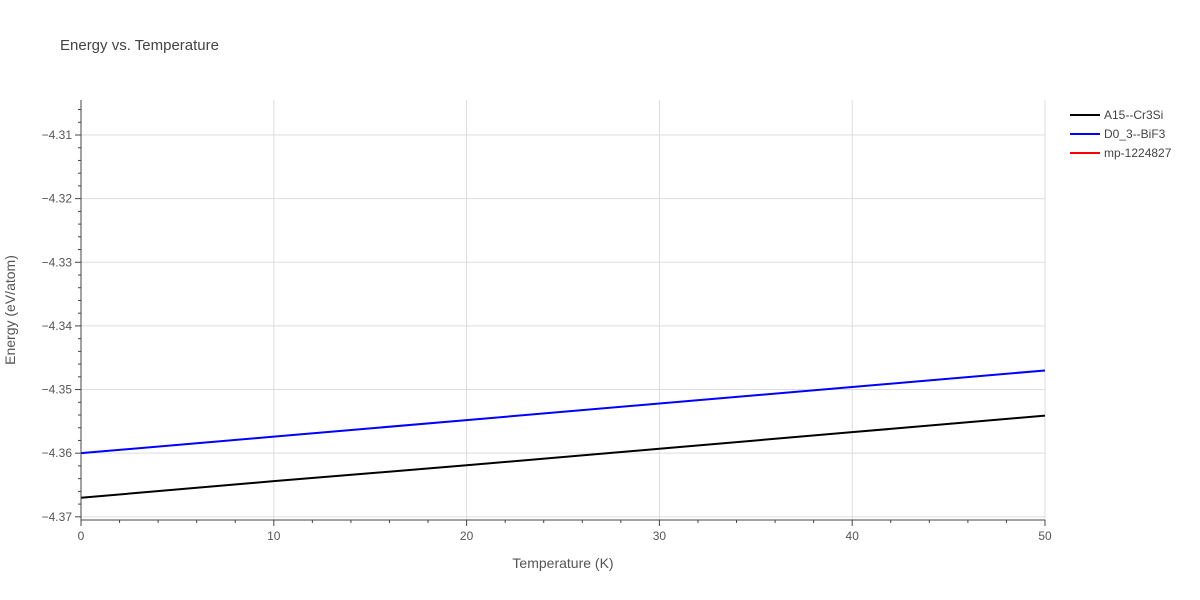 Image resolution: width=1200 pixels, height=600 pixels. What do you see at coordinates (57, 326) in the screenshot?
I see `y-tick-label: −4.34` at bounding box center [57, 326].